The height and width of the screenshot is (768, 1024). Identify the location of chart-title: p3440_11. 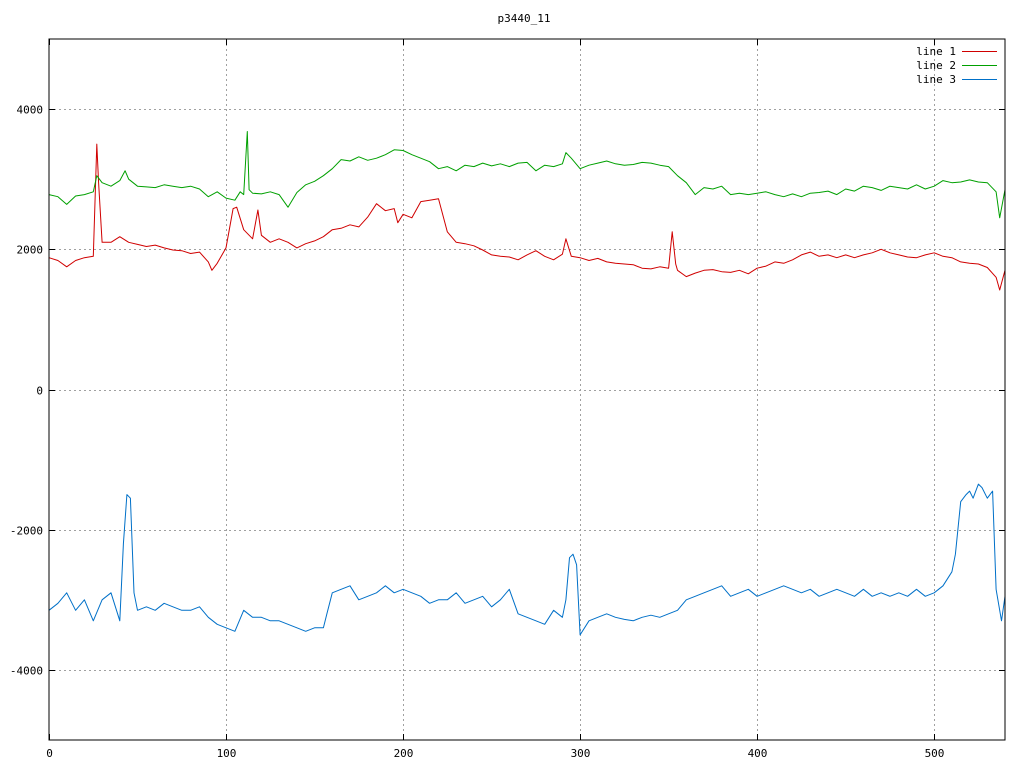
(524, 18).